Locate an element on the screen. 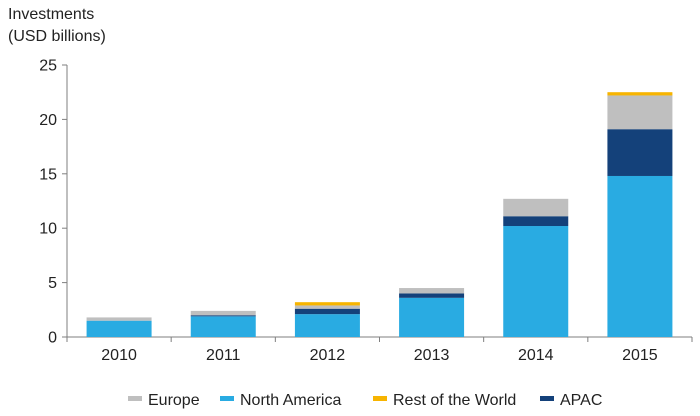  y-tick-label: 10 is located at coordinates (48, 229).